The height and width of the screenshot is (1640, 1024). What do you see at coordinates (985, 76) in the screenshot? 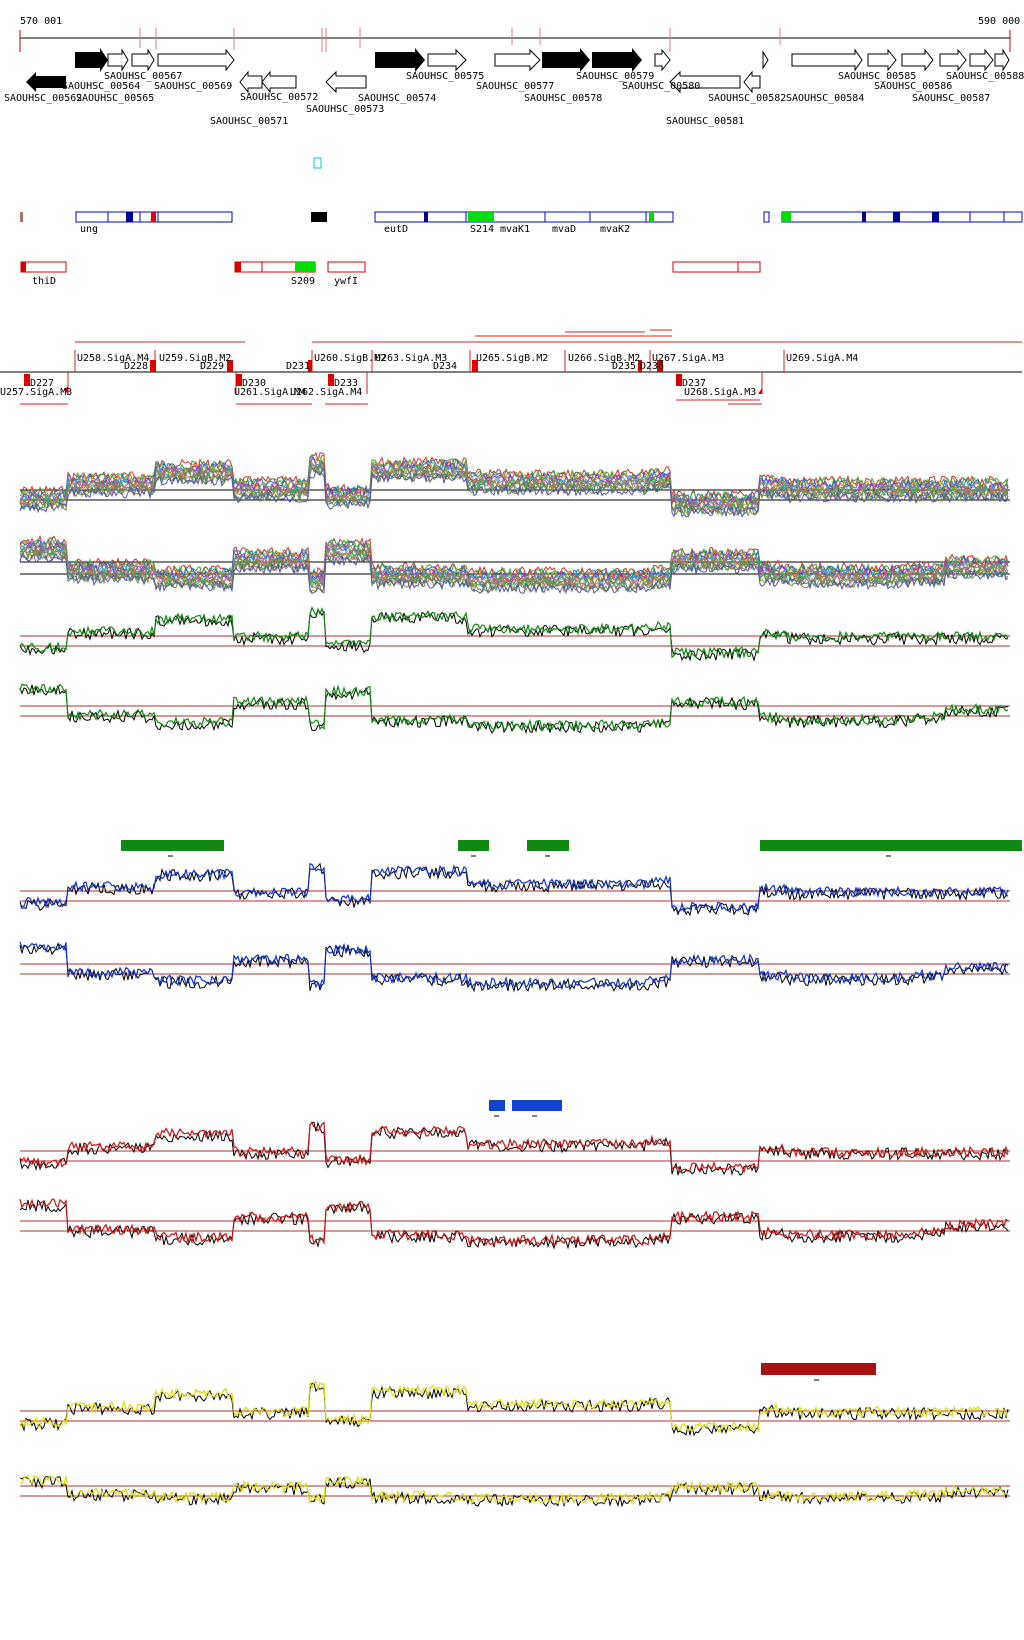
I see `gene-label: SAOUHSC_00588` at bounding box center [985, 76].